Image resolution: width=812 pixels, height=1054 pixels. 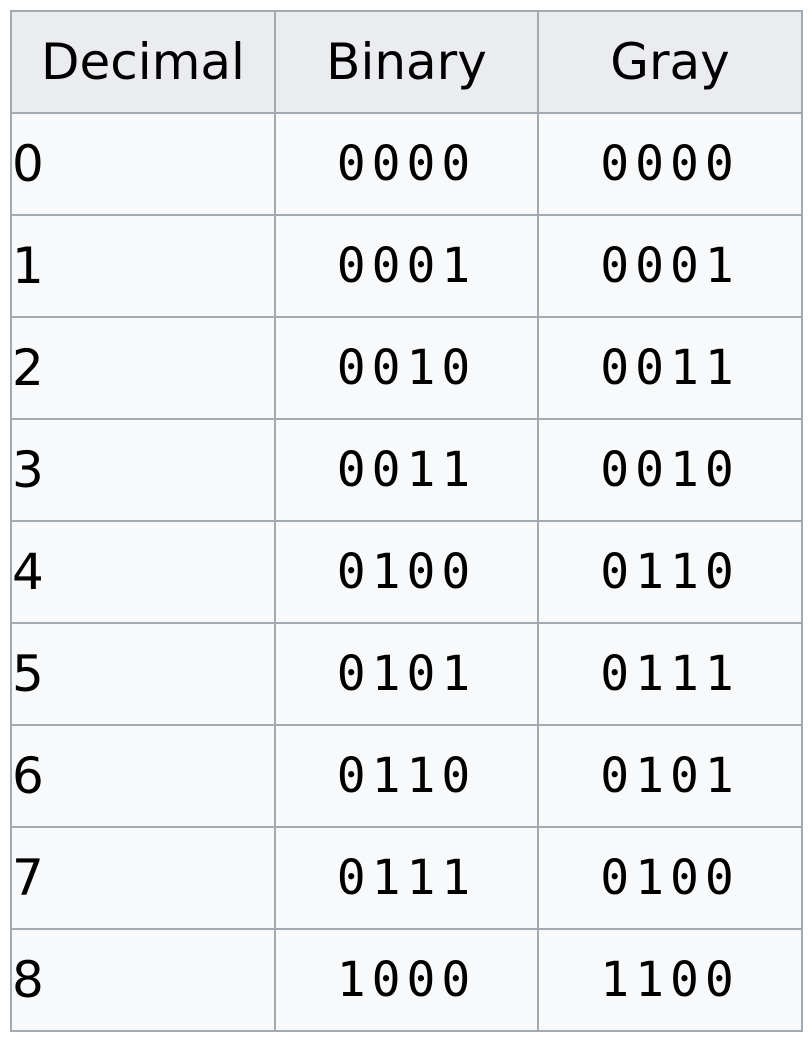 I want to click on table-row: 3 0011 0010, so click(x=406, y=470).